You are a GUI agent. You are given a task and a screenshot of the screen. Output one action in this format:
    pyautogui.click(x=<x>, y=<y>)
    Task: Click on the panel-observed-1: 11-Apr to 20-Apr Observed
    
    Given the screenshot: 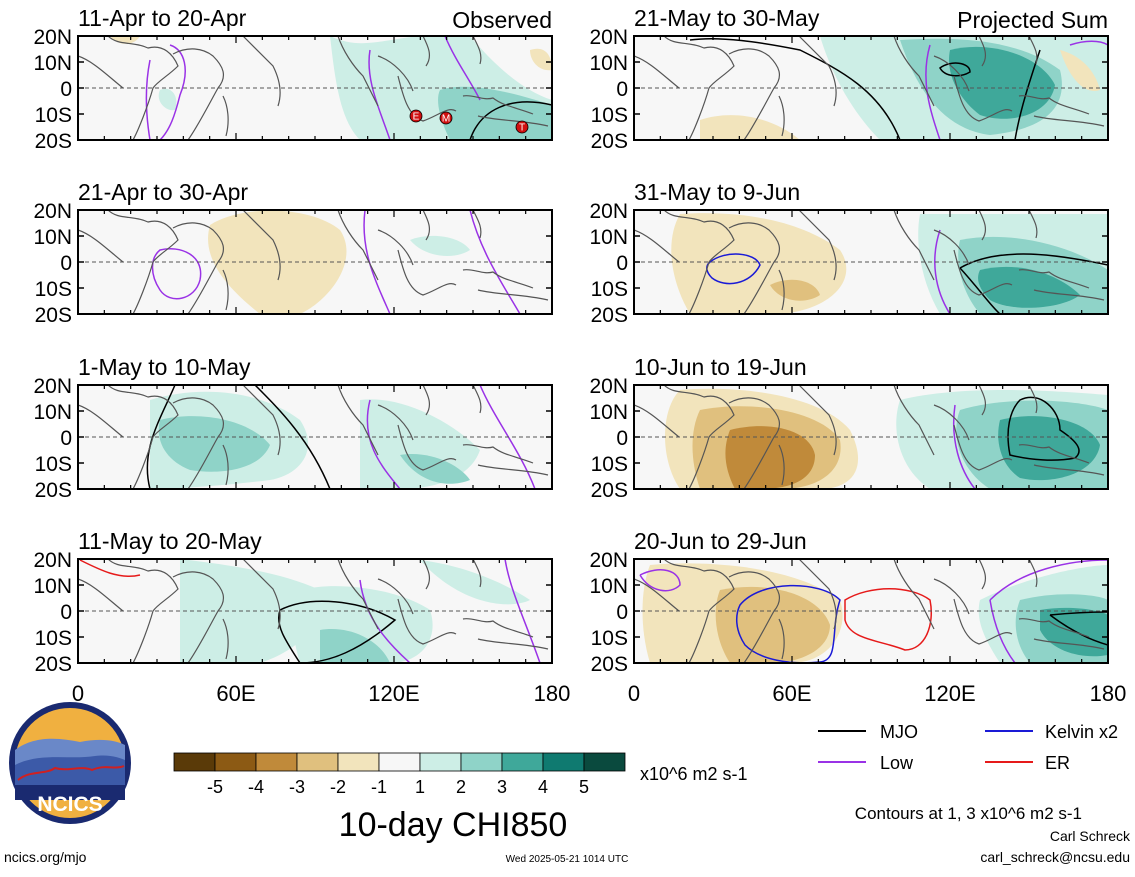 What is the action you would take?
    pyautogui.click(x=315, y=72)
    